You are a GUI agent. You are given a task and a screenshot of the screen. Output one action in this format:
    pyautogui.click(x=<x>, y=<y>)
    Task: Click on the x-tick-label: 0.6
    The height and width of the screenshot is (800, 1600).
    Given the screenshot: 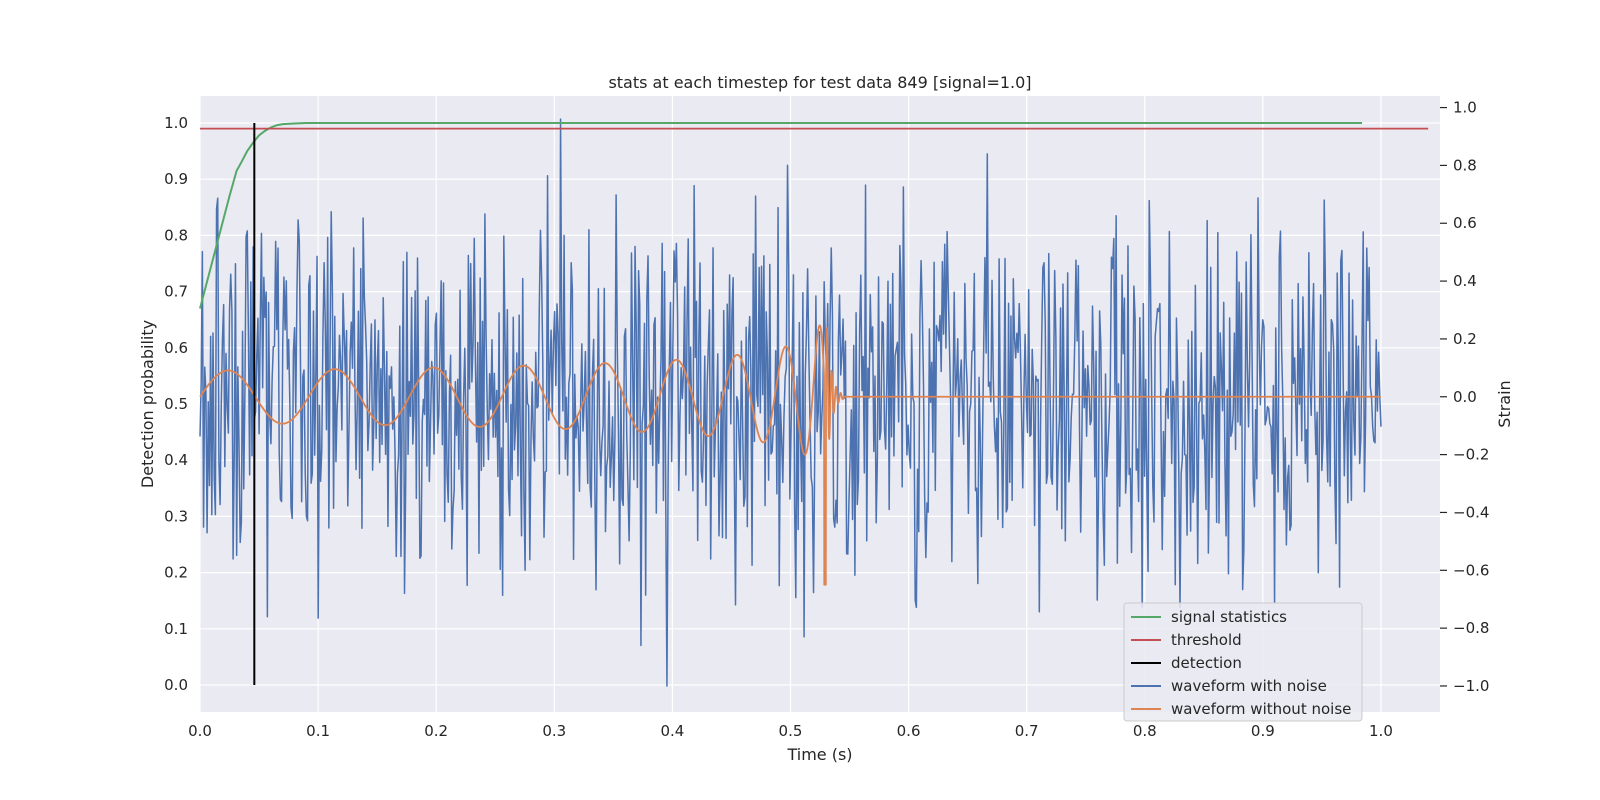 What is the action you would take?
    pyautogui.click(x=909, y=731)
    